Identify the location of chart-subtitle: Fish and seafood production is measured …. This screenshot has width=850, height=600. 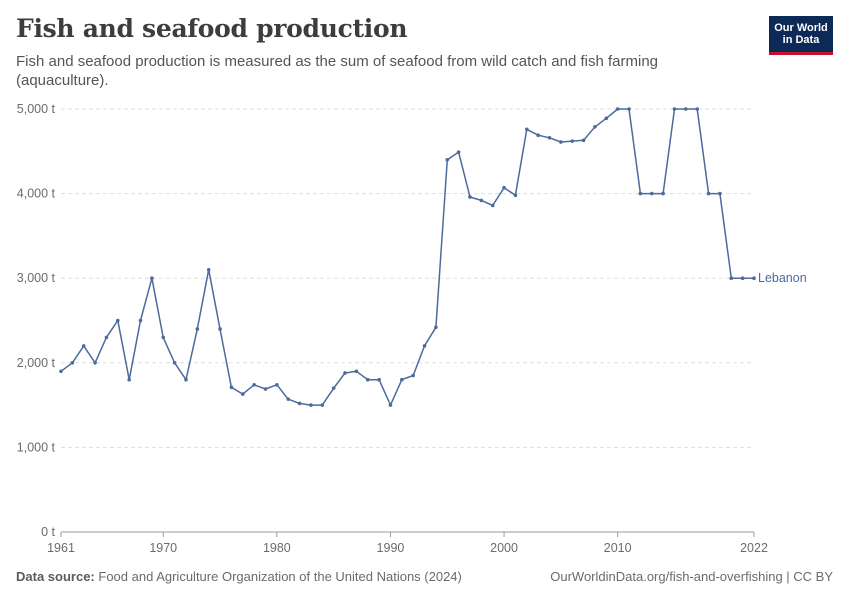
(337, 71).